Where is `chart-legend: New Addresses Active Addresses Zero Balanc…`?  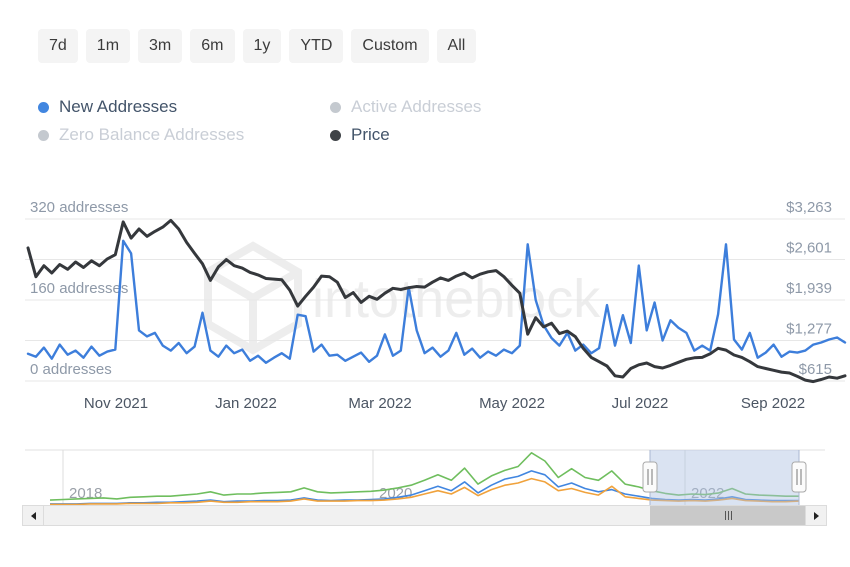 chart-legend: New Addresses Active Addresses Zero Balanc… is located at coordinates (259, 121).